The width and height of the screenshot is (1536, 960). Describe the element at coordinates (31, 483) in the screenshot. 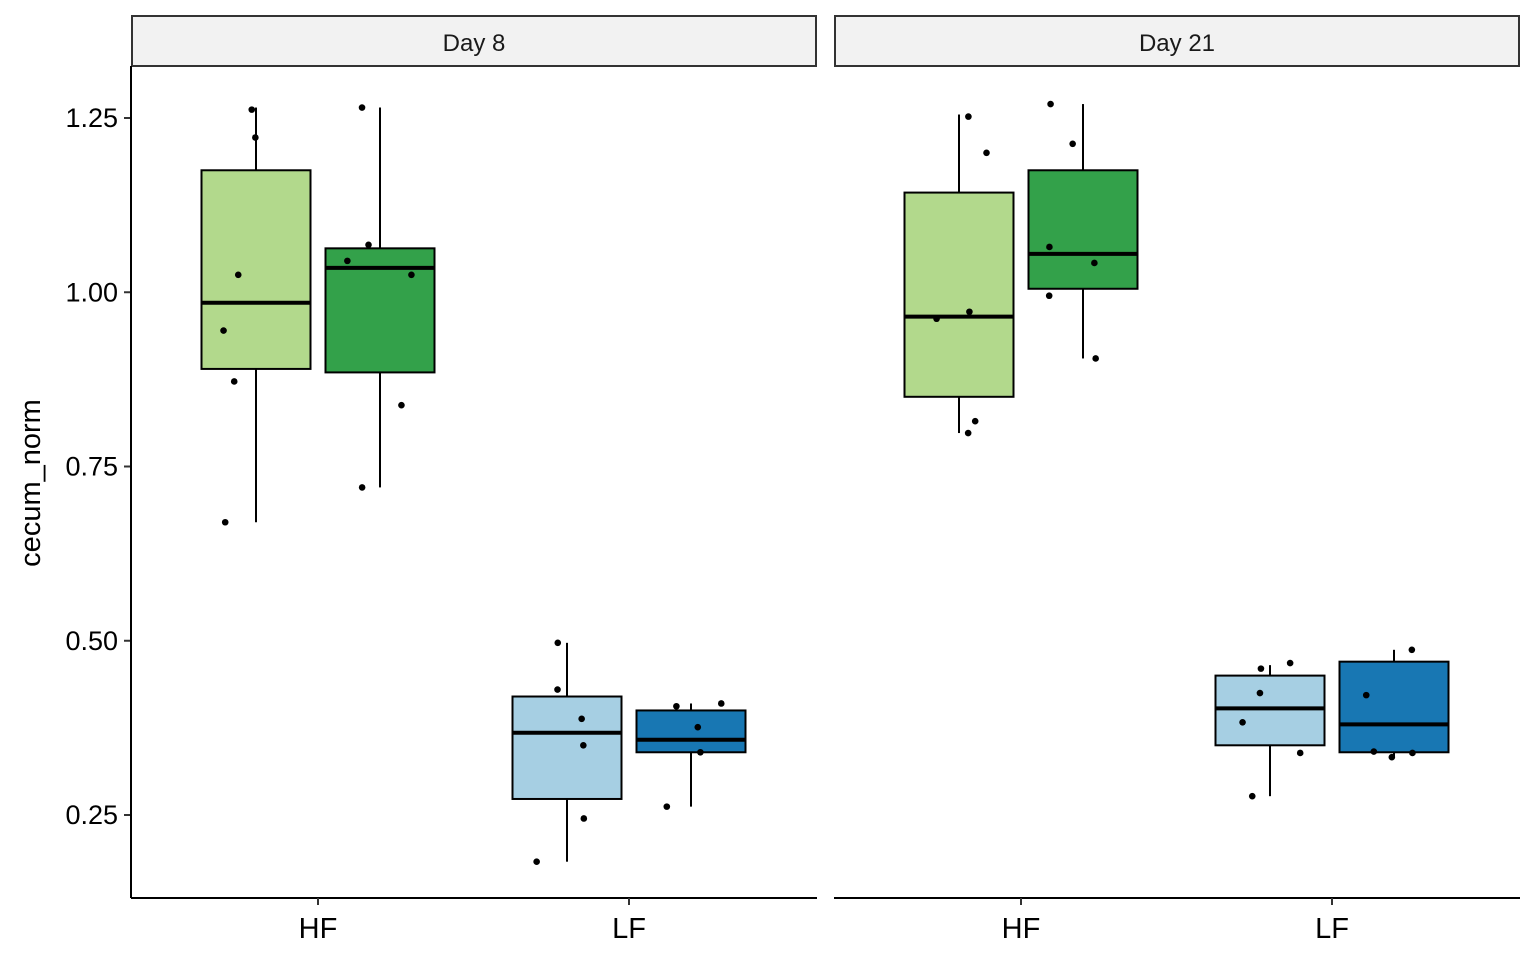

I see `y-axis-title: cecum_norm` at that location.